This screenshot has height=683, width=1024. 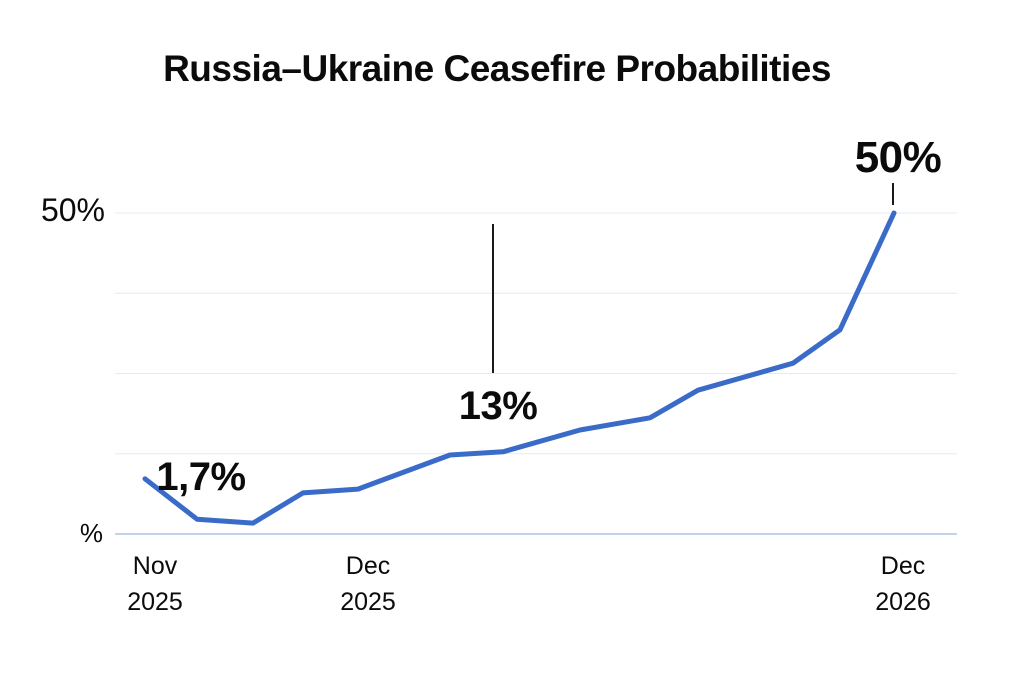 What do you see at coordinates (497, 68) in the screenshot?
I see `chart-title: Russia–Ukraine Ceasefire Probabilities` at bounding box center [497, 68].